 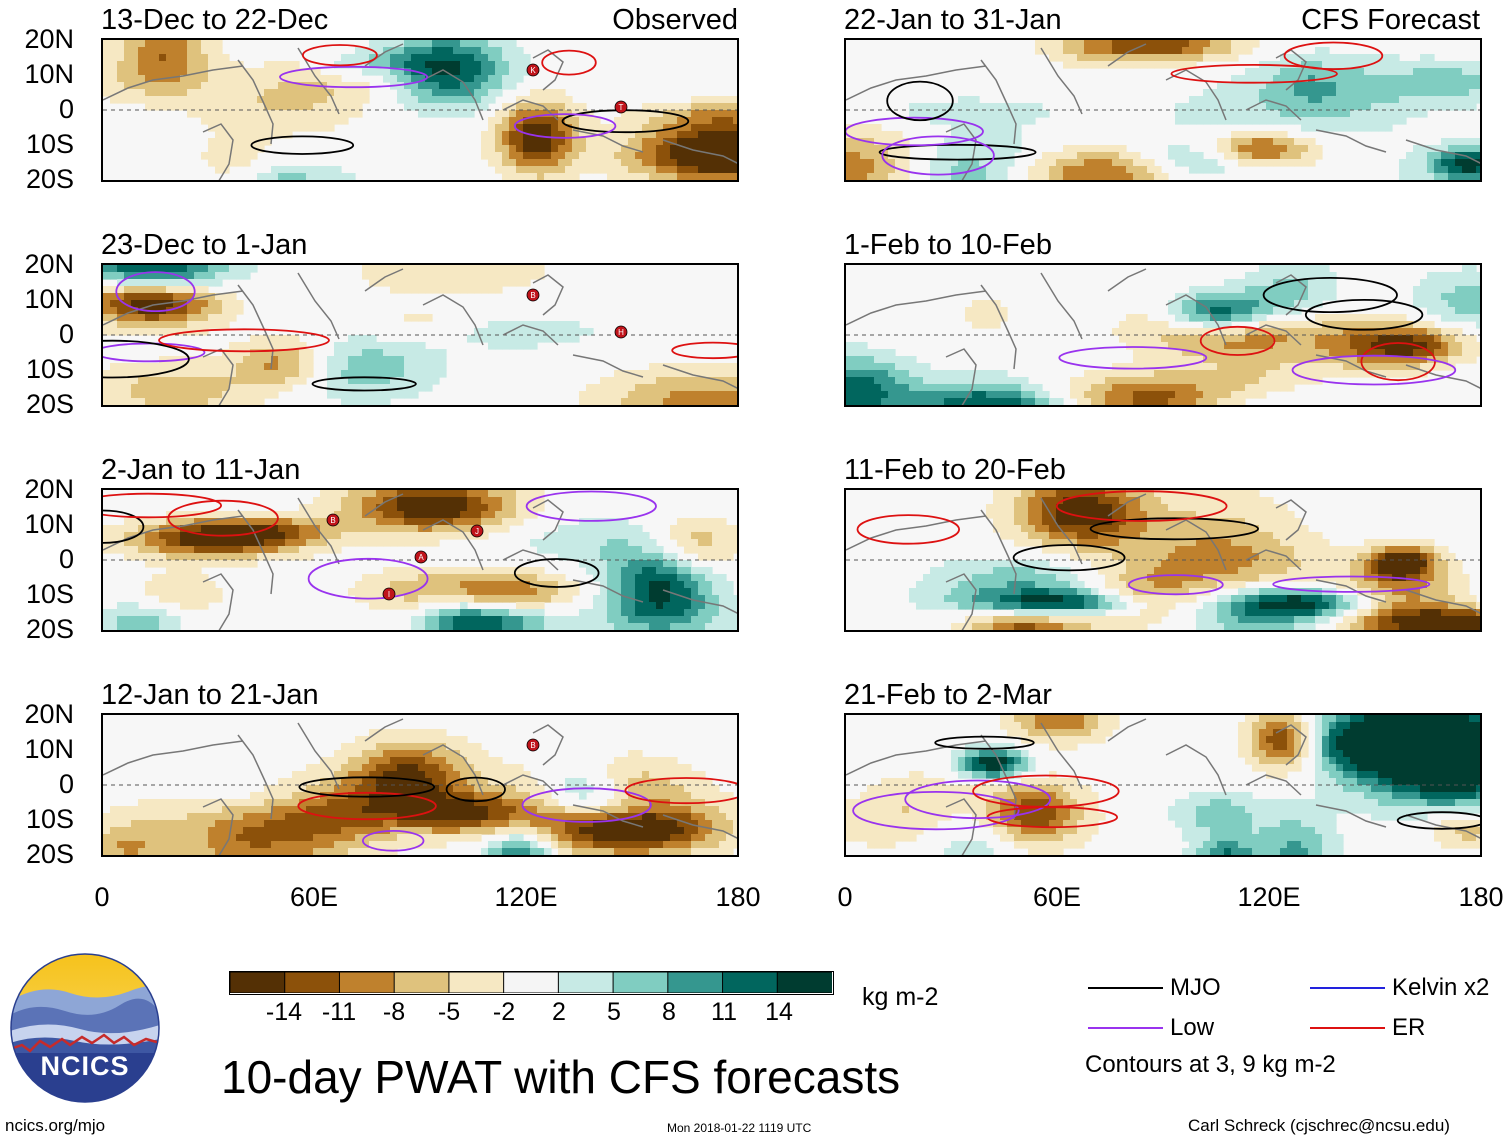 What do you see at coordinates (85, 1066) in the screenshot?
I see `logo-text: NCICS` at bounding box center [85, 1066].